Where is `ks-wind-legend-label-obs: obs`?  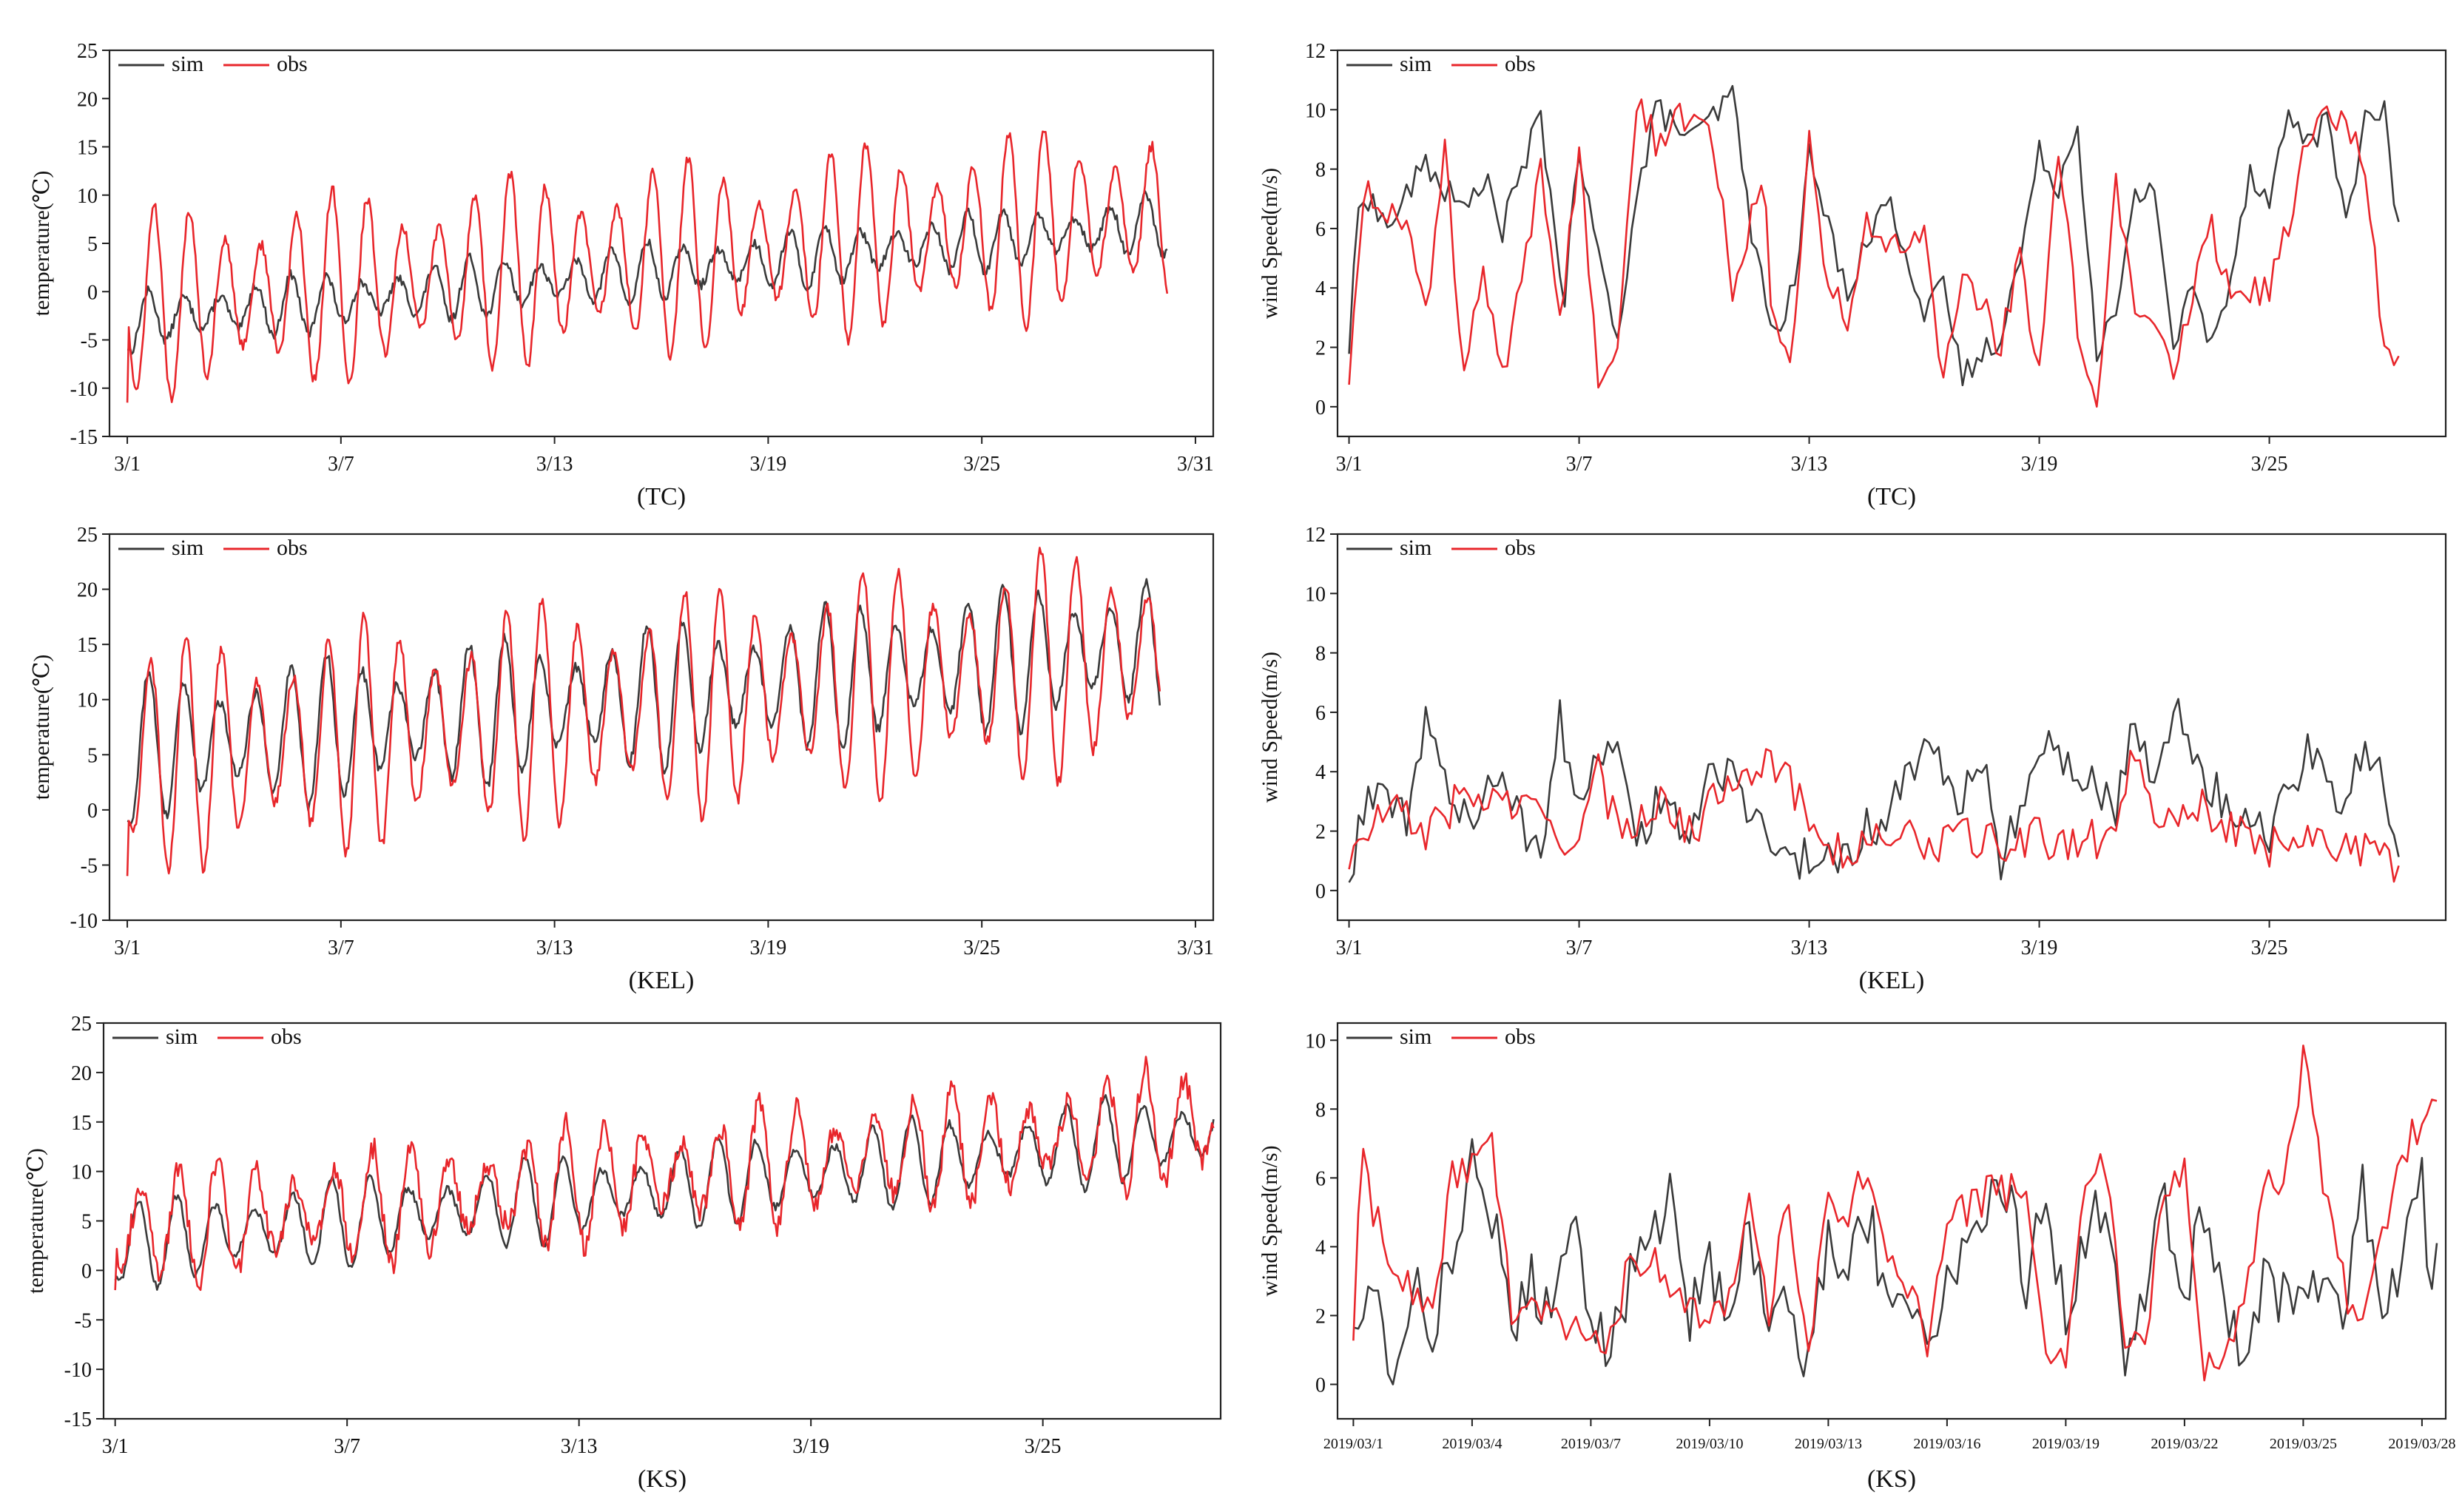
ks-wind-legend-label-obs: obs is located at coordinates (1520, 1037).